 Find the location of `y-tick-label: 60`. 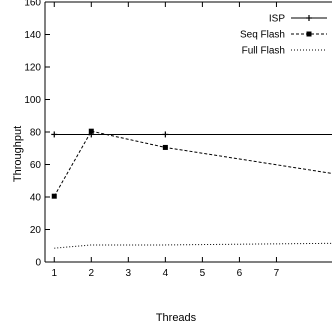

y-tick-label: 60 is located at coordinates (36, 165).